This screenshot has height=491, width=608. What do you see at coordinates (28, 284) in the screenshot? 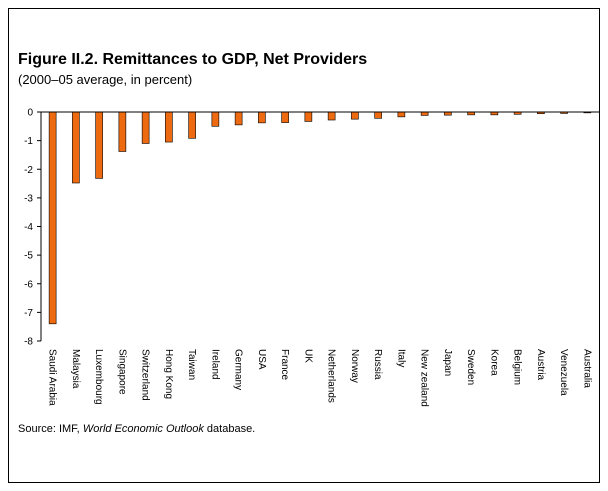
I see `y-tick-label: -6` at bounding box center [28, 284].